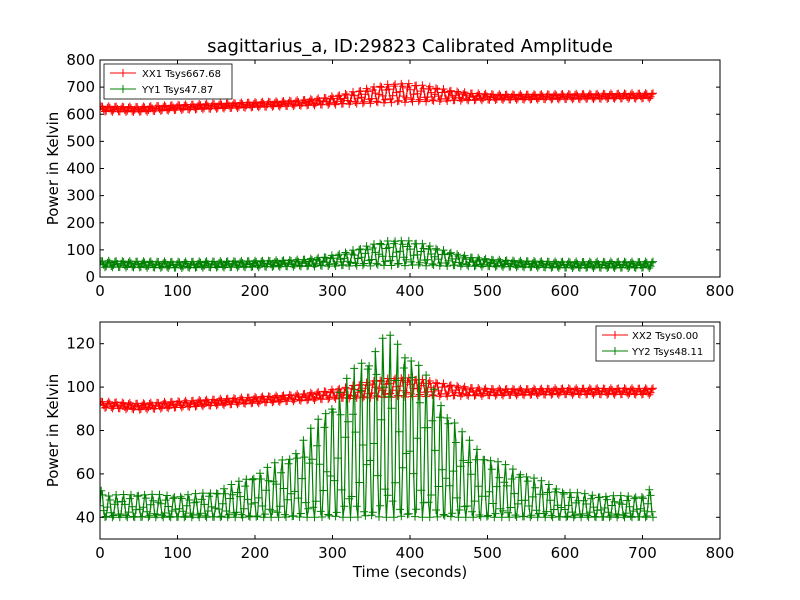  I want to click on bottom-y-tick-label: 100, so click(80, 387).